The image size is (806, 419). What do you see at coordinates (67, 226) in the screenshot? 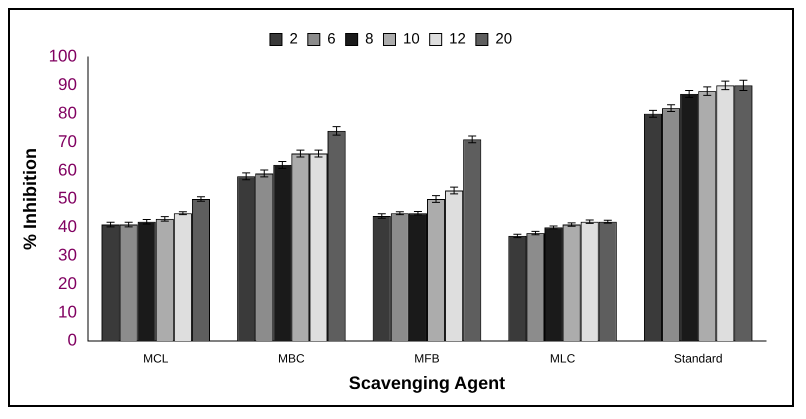
I see `y-tick-label: 40` at bounding box center [67, 226].